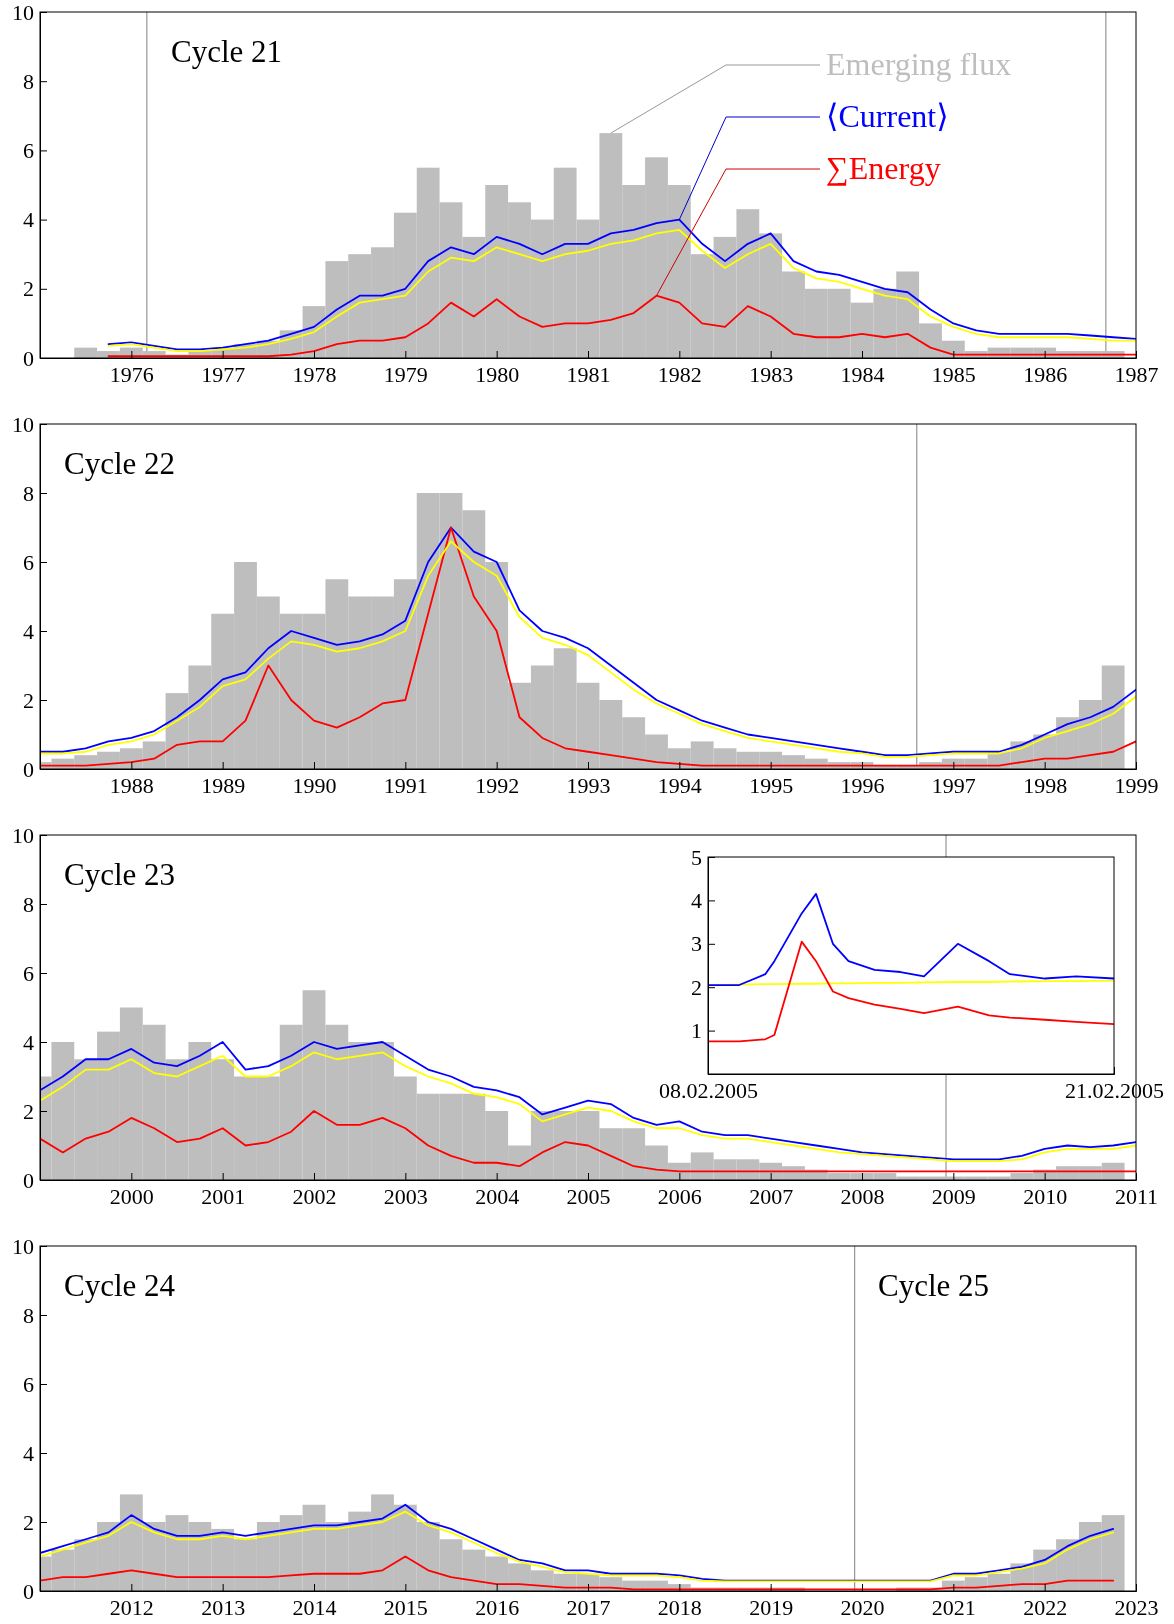 The width and height of the screenshot is (1174, 1624). I want to click on x-tick-label: 1987, so click(1136, 374).